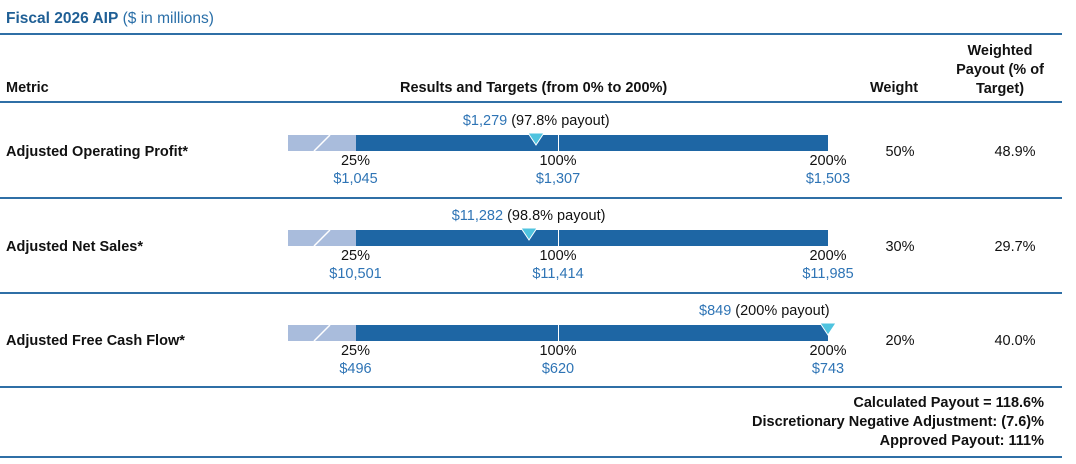  What do you see at coordinates (900, 341) in the screenshot?
I see `weight-value: 20%` at bounding box center [900, 341].